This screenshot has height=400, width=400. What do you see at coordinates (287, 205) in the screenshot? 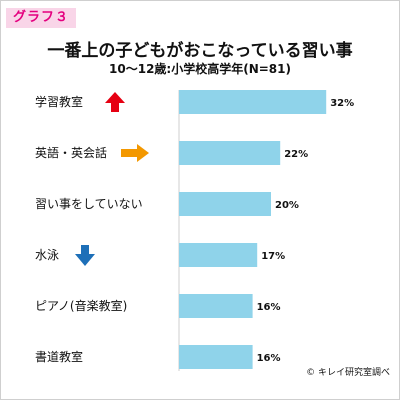
I see `bar-value-label: 20%` at bounding box center [287, 205].